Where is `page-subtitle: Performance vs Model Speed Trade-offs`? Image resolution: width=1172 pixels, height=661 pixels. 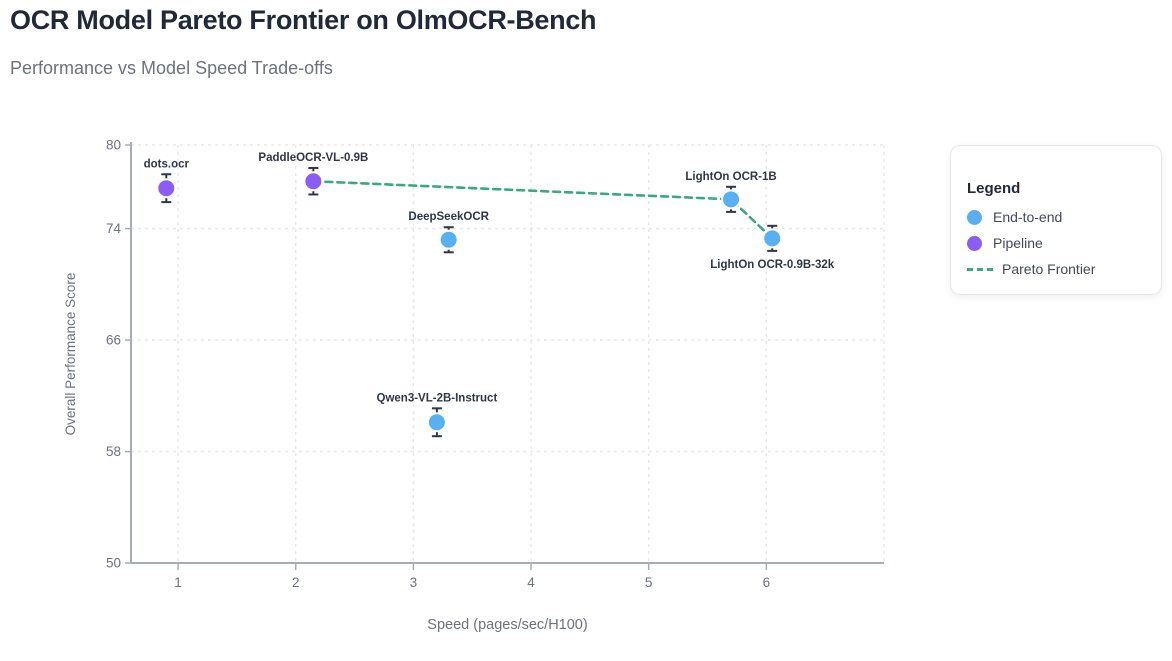 page-subtitle: Performance vs Model Speed Trade-offs is located at coordinates (171, 68).